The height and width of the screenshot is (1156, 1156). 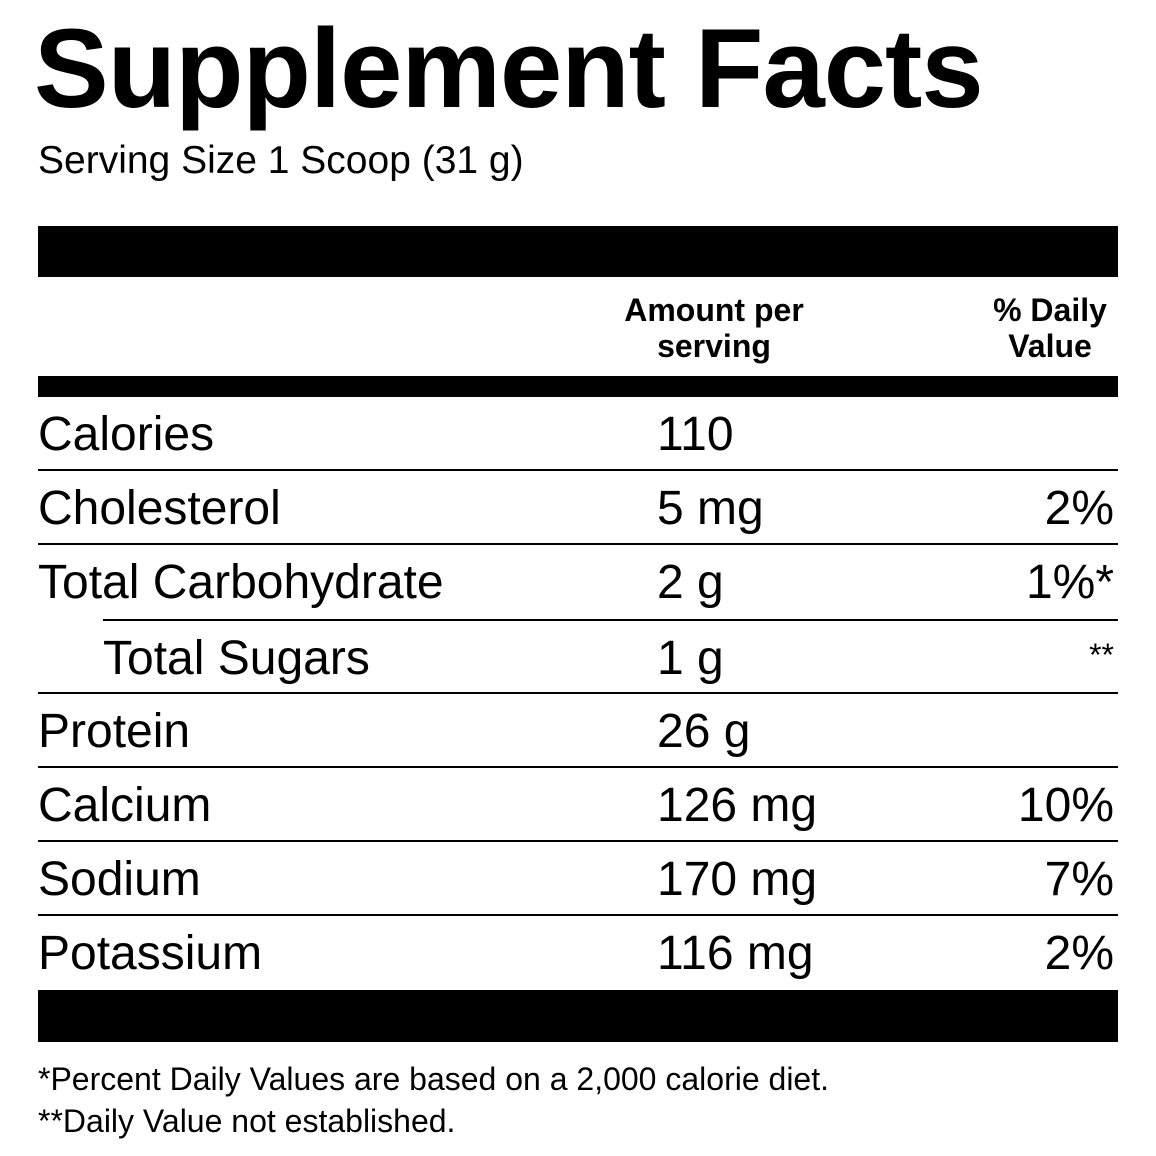 I want to click on table-row: Protein 26 g, so click(x=578, y=731).